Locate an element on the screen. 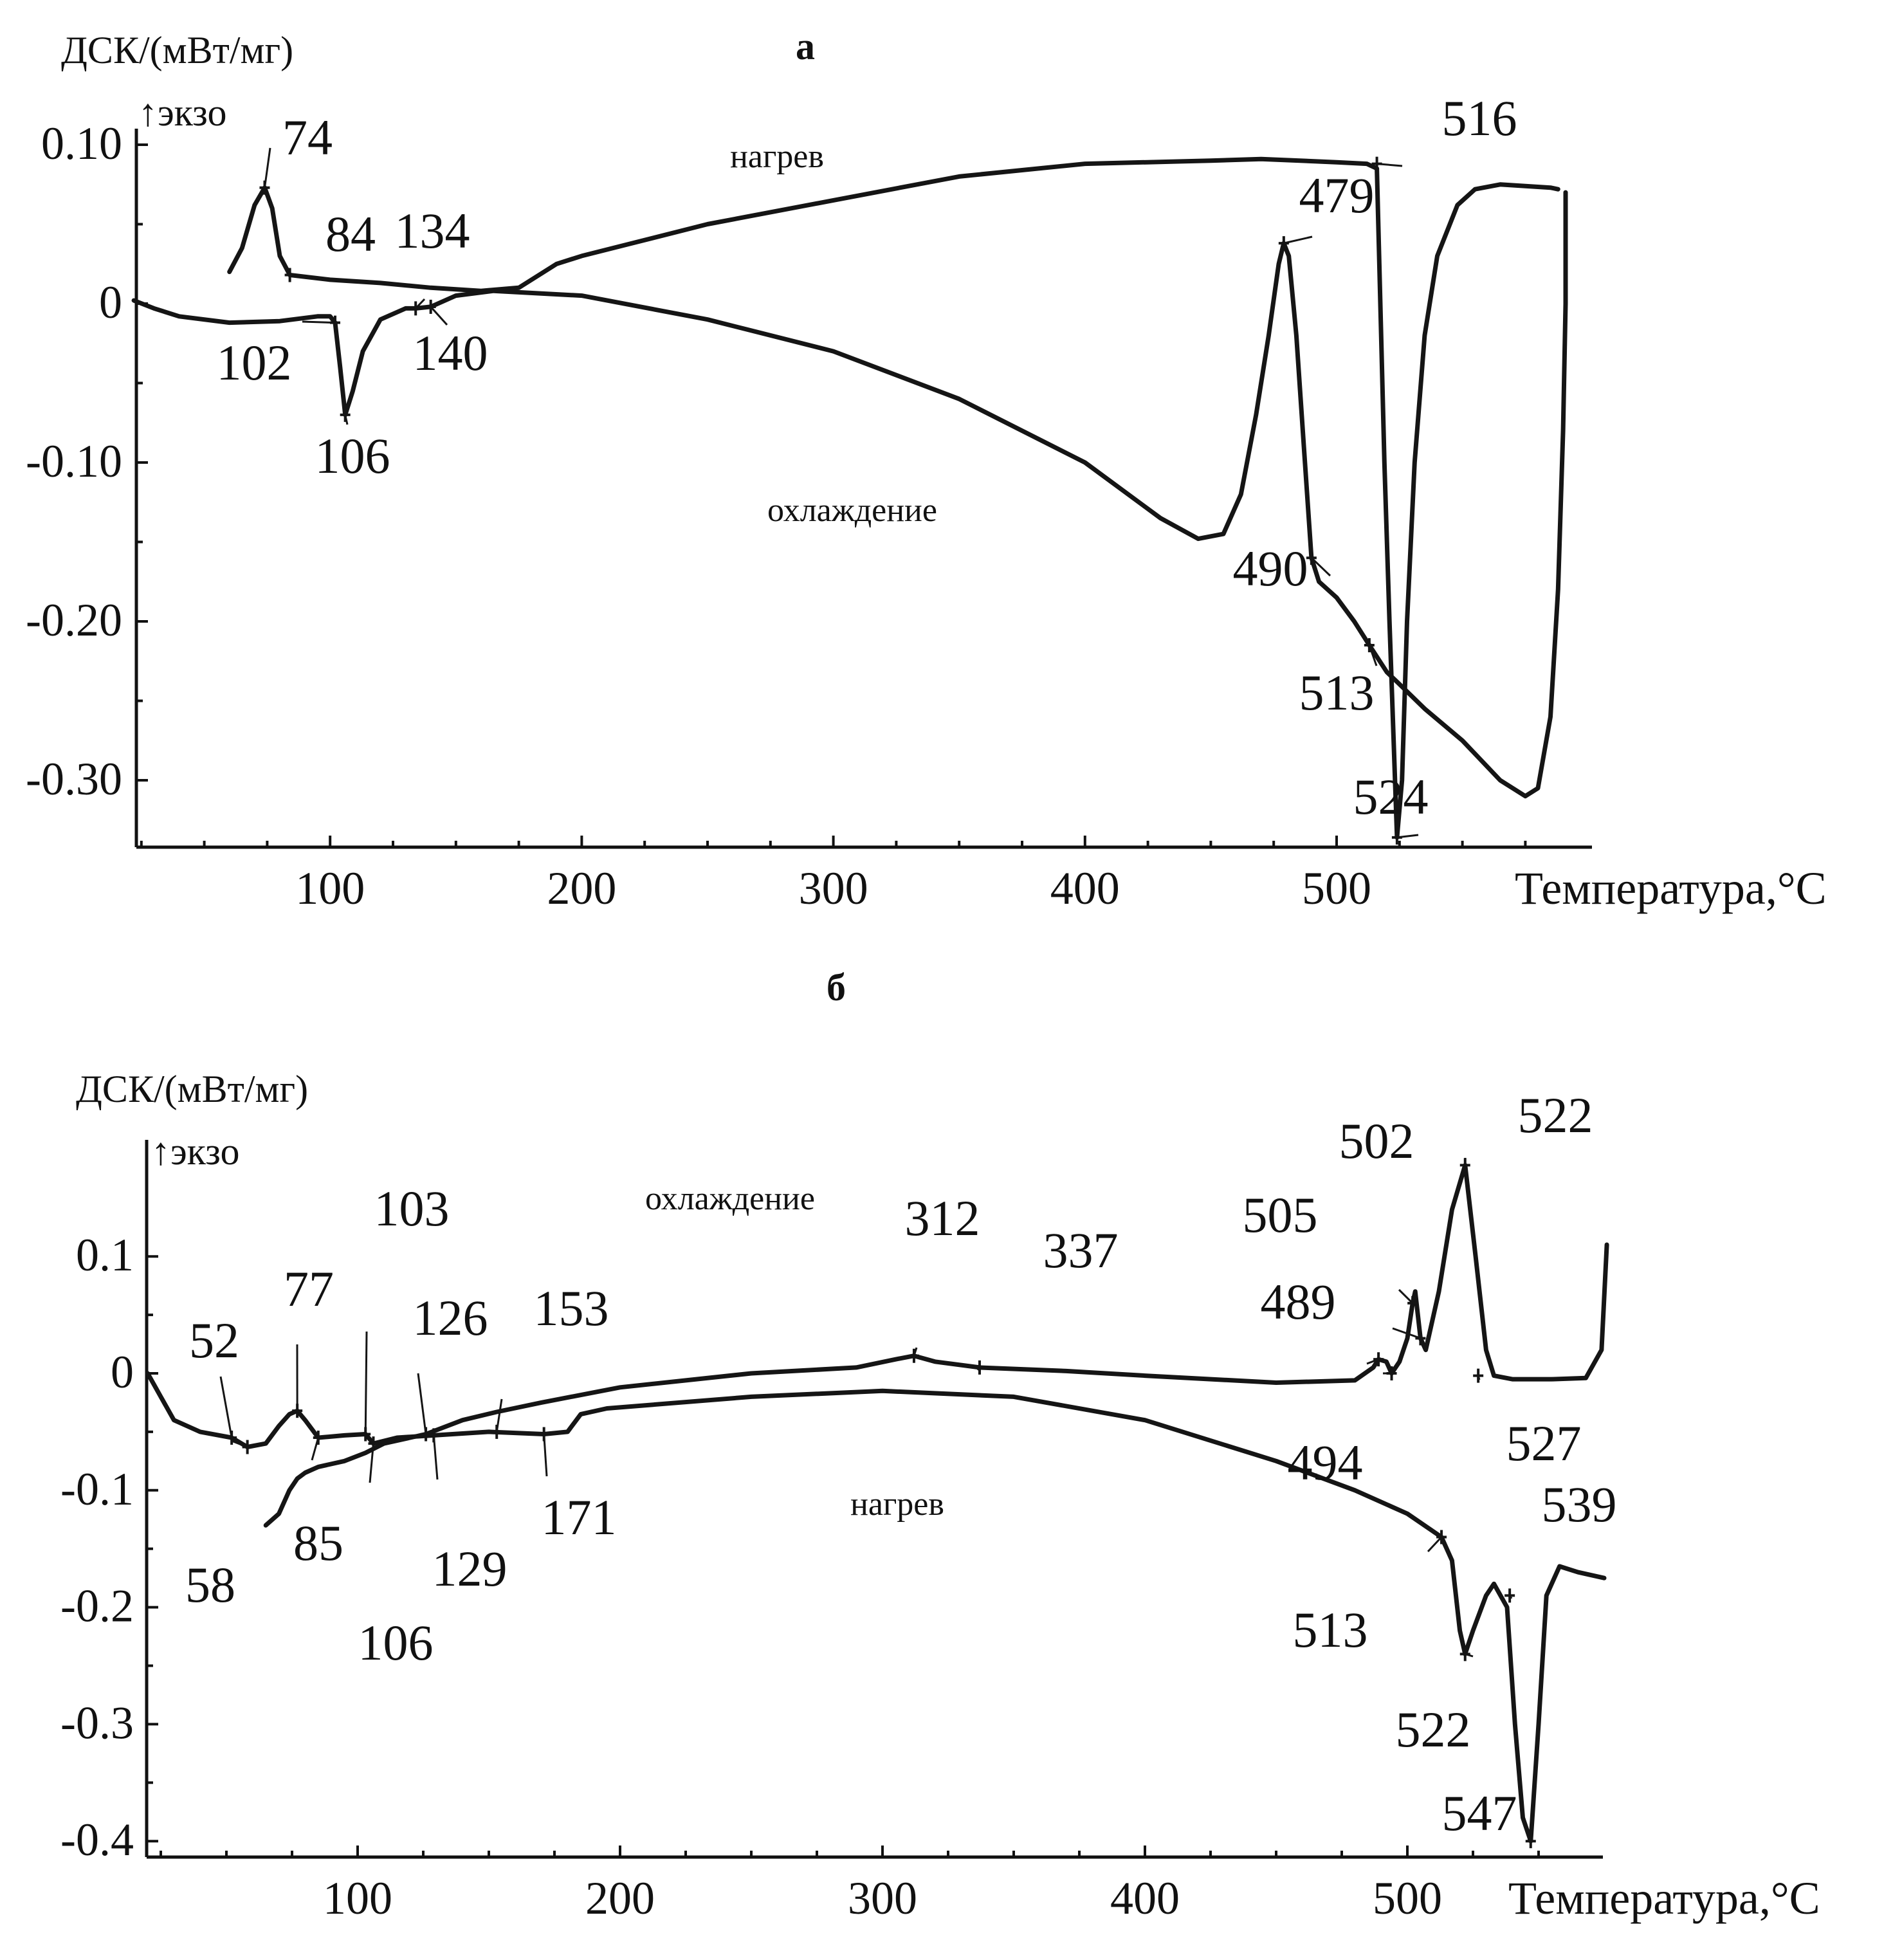 This screenshot has width=1902, height=1960. annotation-label: 77 is located at coordinates (309, 1289).